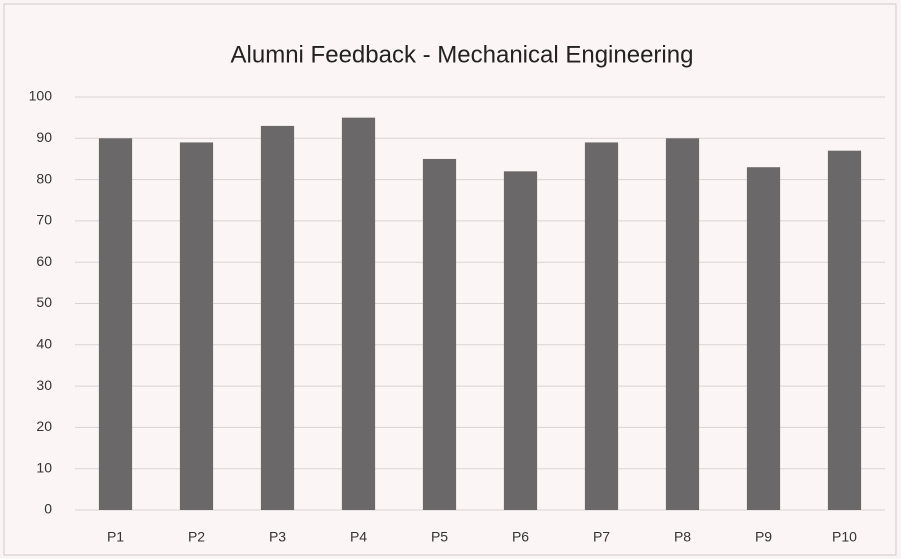 This screenshot has height=559, width=901. Describe the element at coordinates (520, 537) in the screenshot. I see `x-tick-label: P6` at that location.